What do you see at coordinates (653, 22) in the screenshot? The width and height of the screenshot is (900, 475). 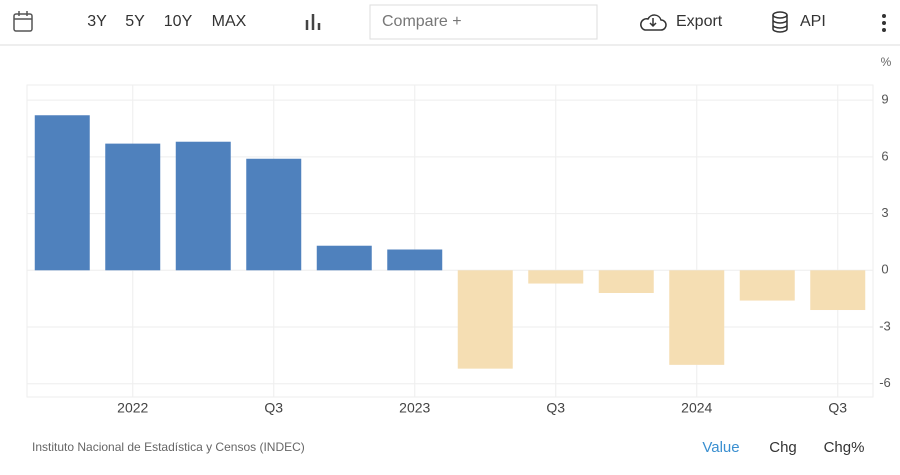 I see `export-icon` at bounding box center [653, 22].